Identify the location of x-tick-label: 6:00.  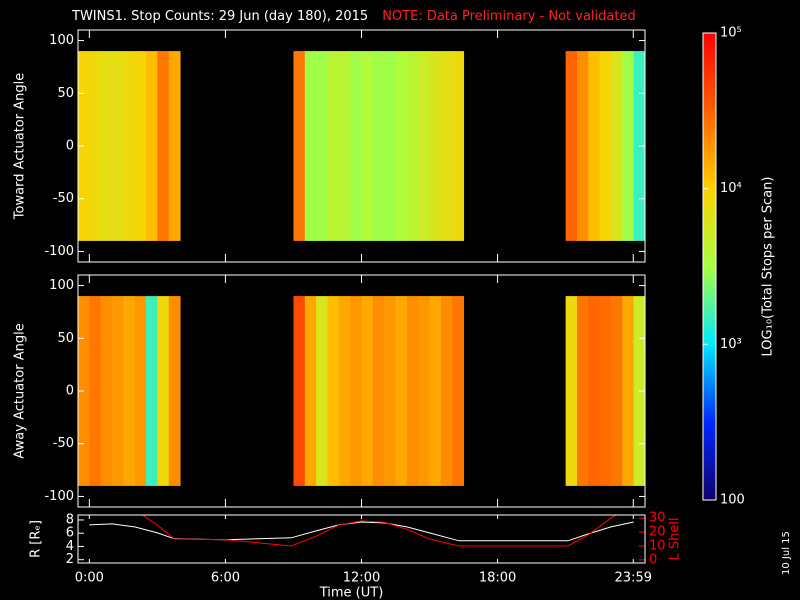
(225, 578).